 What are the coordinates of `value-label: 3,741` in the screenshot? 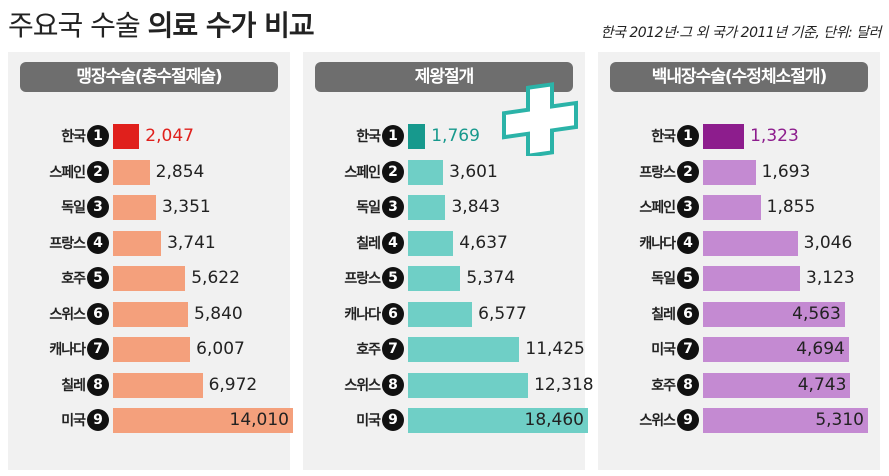 It's located at (191, 242).